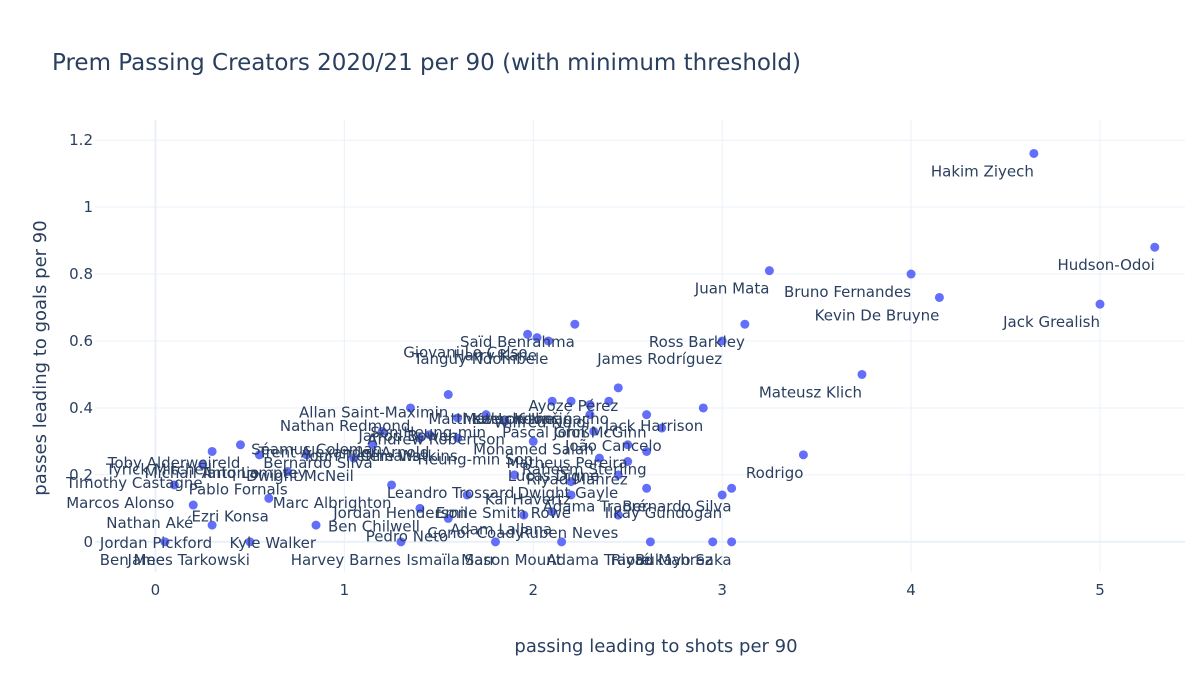  I want to click on data-point-label: Adama Traoré, so click(599, 560).